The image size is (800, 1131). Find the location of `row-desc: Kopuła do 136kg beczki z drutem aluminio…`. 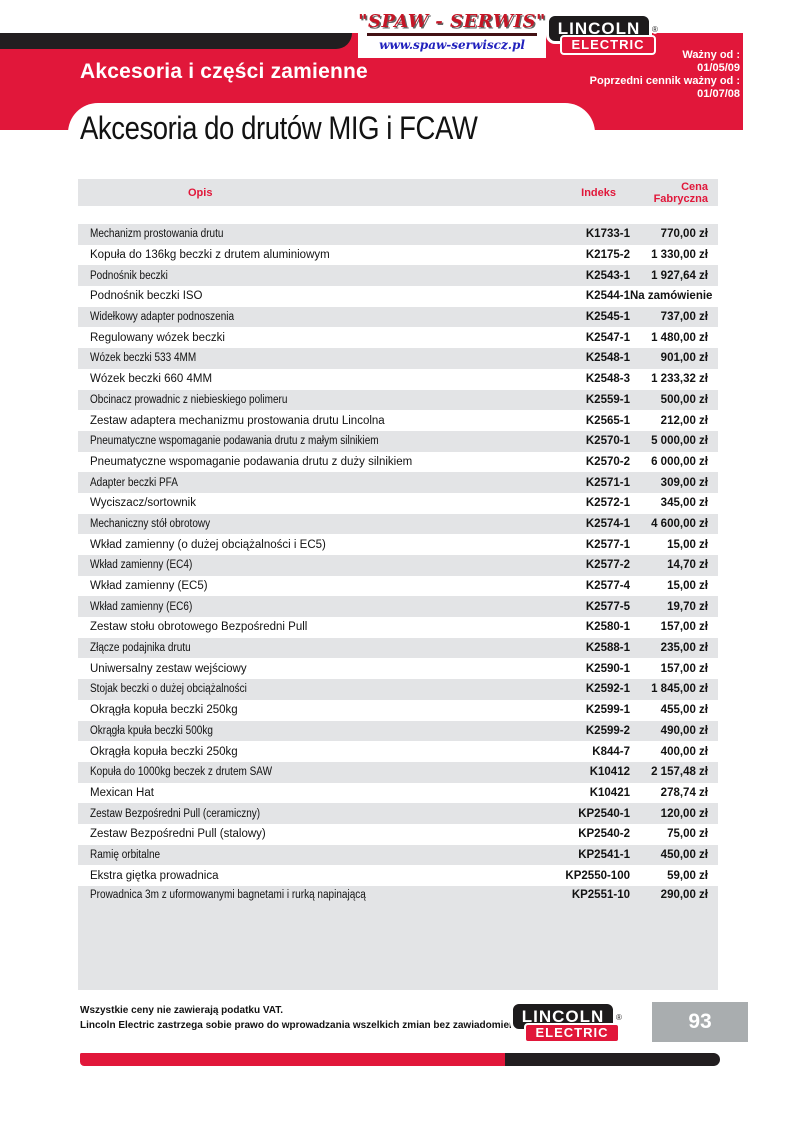

row-desc: Kopuła do 136kg beczki z drutem aluminio… is located at coordinates (210, 255).